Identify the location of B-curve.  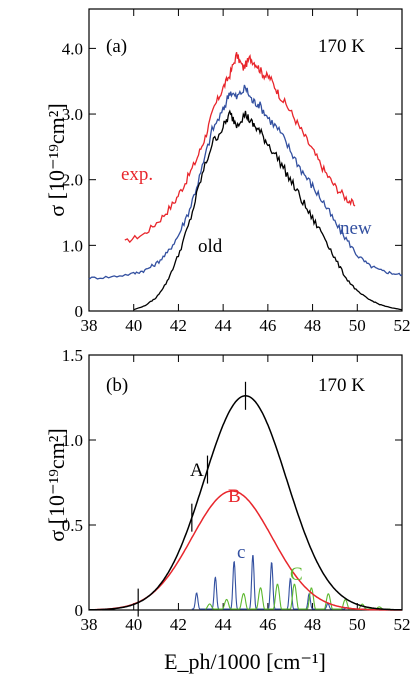
(245, 550).